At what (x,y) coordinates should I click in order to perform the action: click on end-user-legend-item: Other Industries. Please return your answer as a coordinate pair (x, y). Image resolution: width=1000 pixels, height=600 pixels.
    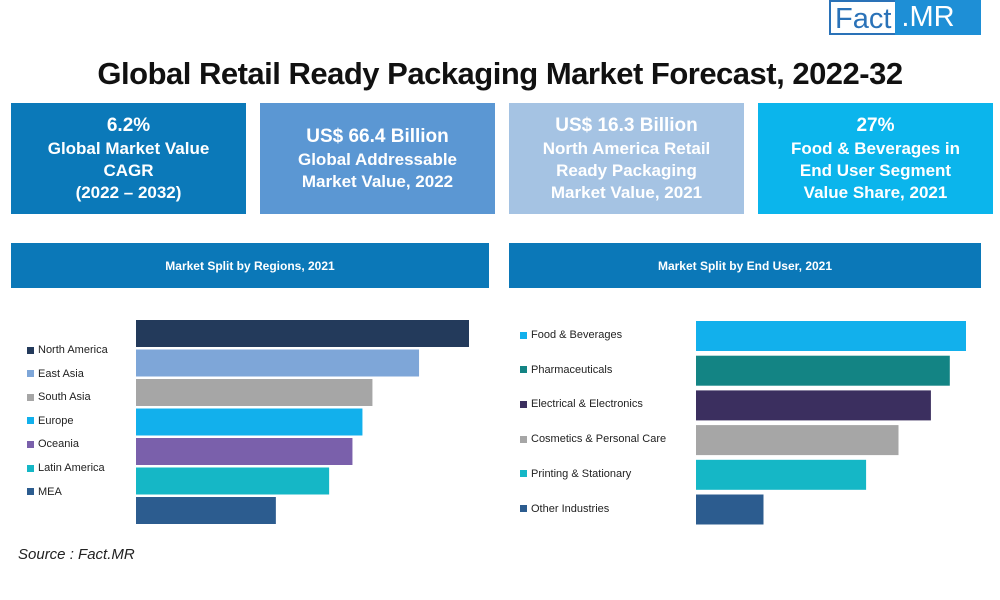
    Looking at the image, I should click on (564, 509).